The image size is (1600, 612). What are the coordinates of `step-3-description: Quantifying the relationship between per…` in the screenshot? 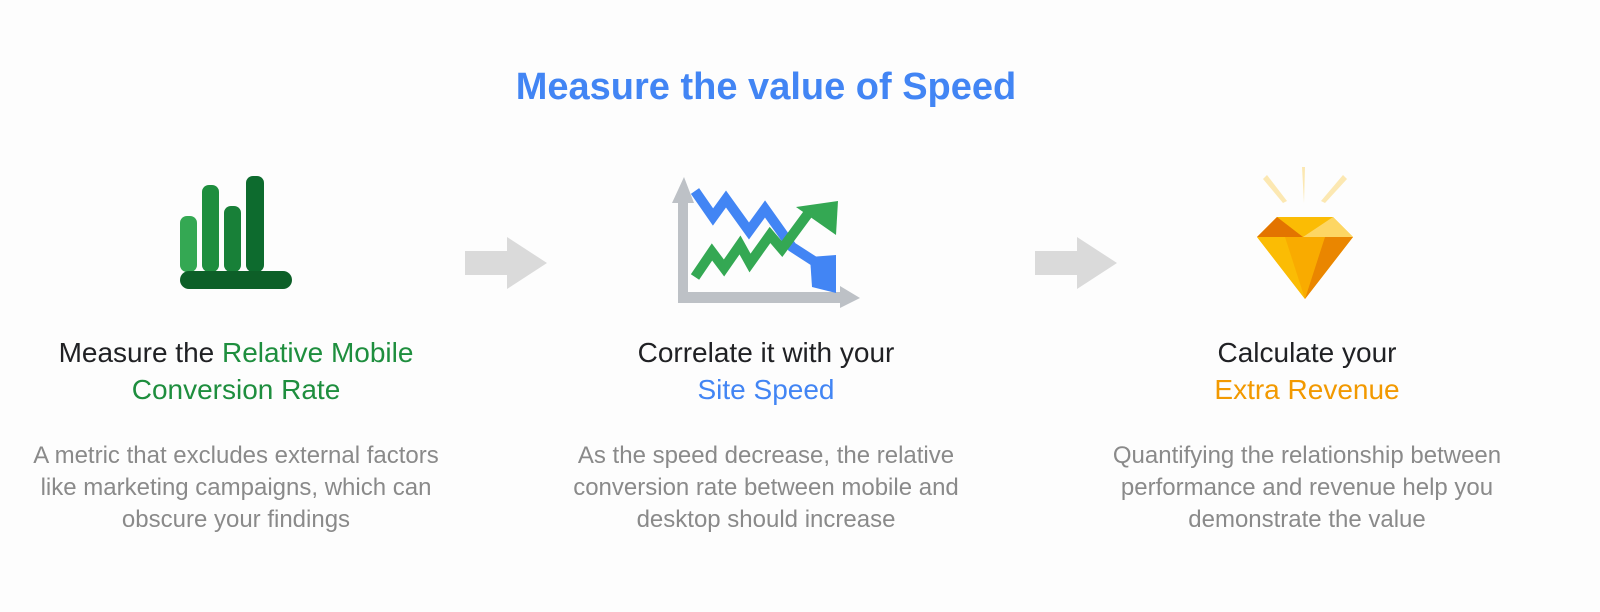 It's located at (1307, 487).